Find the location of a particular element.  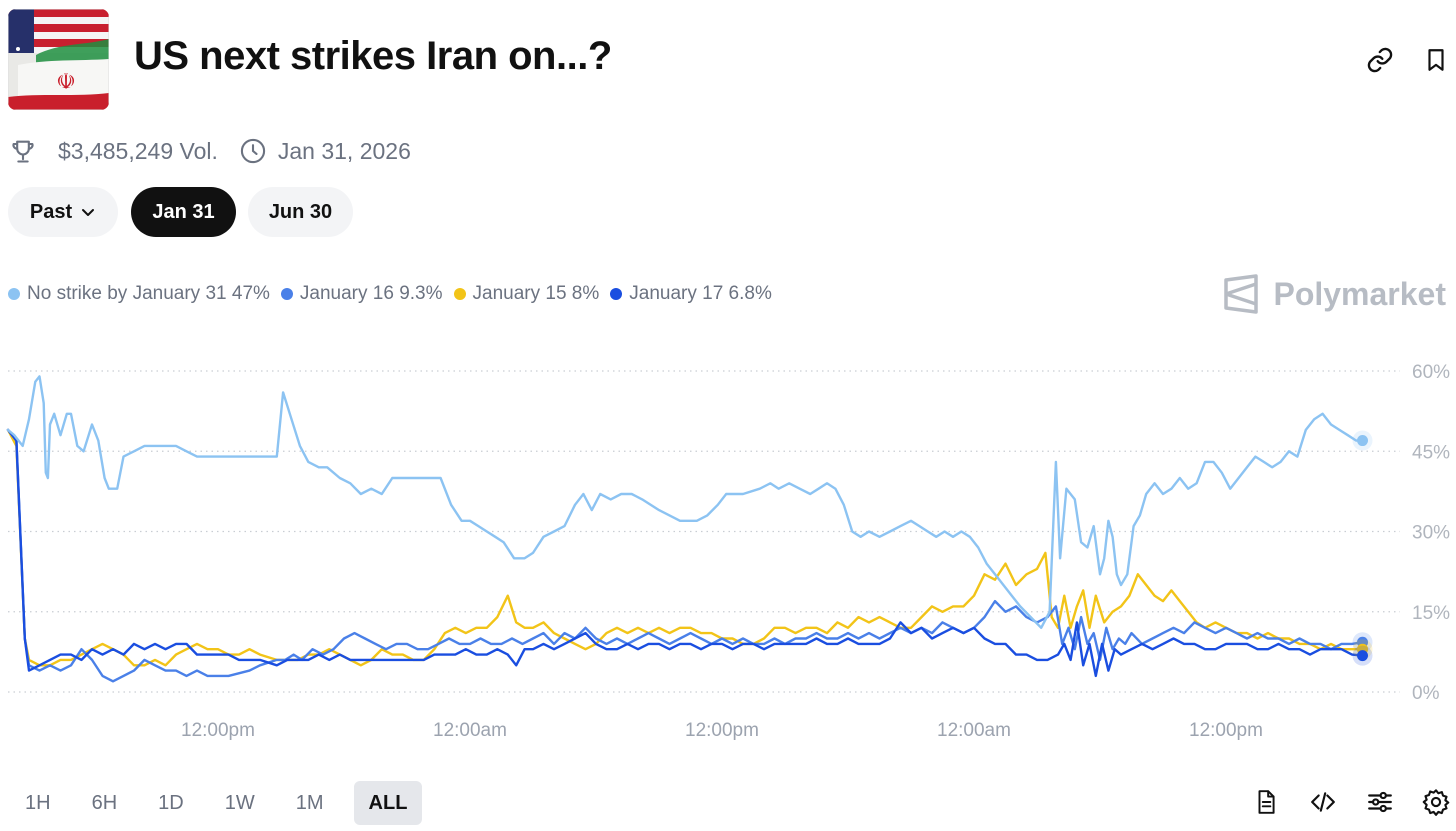

bookmark-icon is located at coordinates (1436, 60).